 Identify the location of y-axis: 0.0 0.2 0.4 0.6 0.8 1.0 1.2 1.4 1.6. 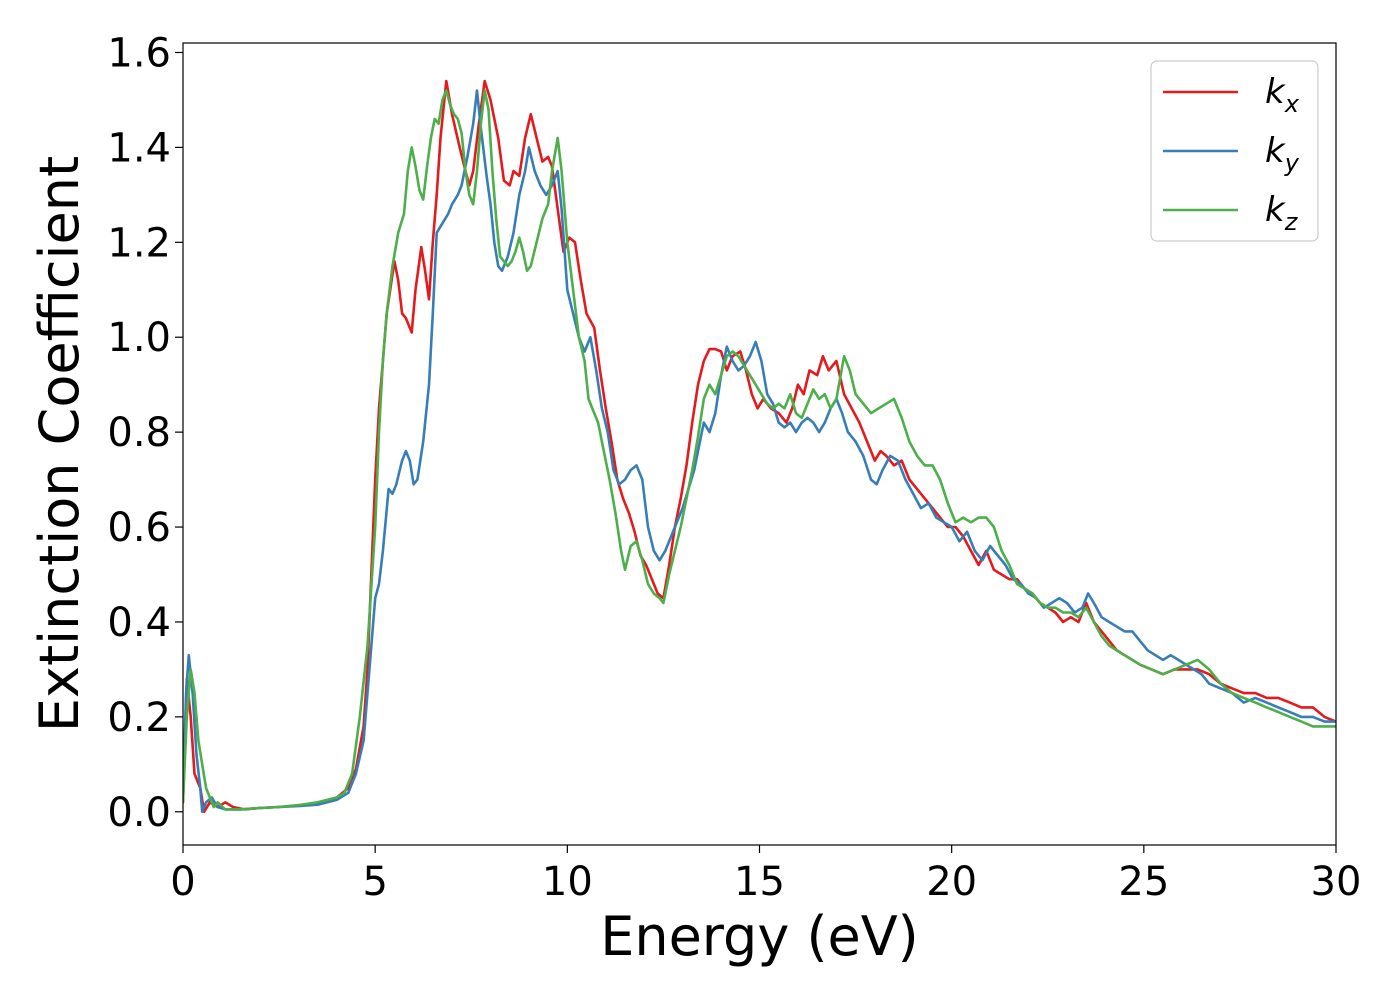
(145, 433).